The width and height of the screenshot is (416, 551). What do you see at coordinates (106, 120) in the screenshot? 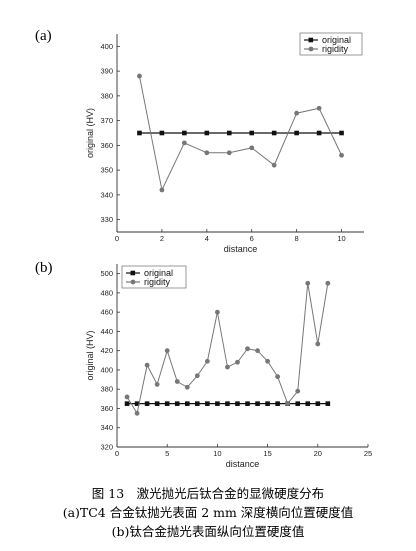
I see `y-tick-label: 370` at bounding box center [106, 120].